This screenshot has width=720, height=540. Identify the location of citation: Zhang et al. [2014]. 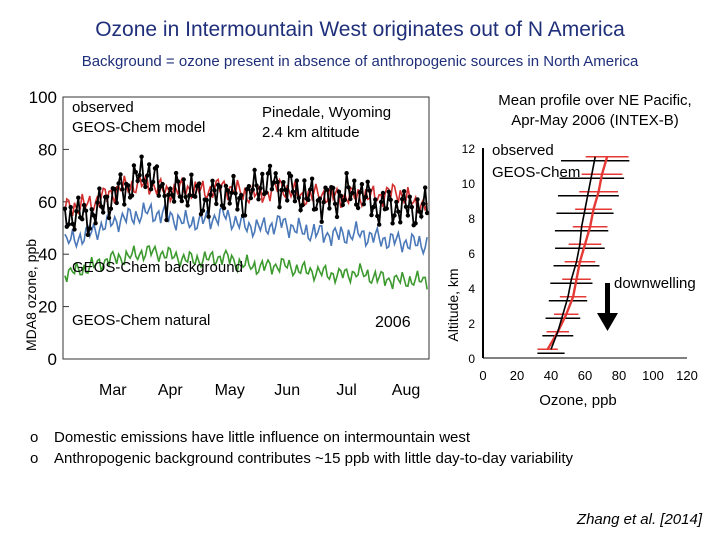
(639, 519).